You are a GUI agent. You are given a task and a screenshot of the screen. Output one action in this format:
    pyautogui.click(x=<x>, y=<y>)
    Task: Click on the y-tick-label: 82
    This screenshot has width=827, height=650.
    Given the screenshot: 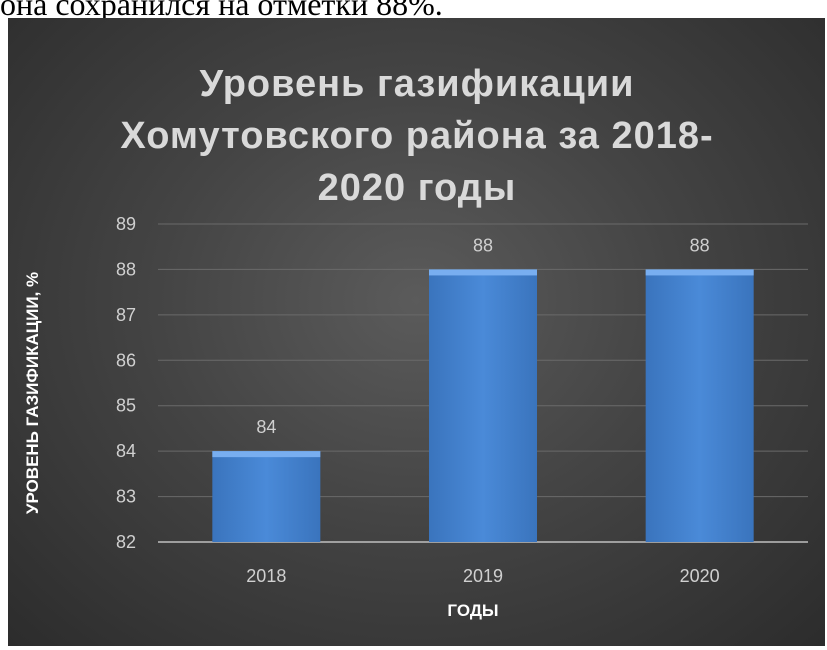 What is the action you would take?
    pyautogui.click(x=126, y=542)
    